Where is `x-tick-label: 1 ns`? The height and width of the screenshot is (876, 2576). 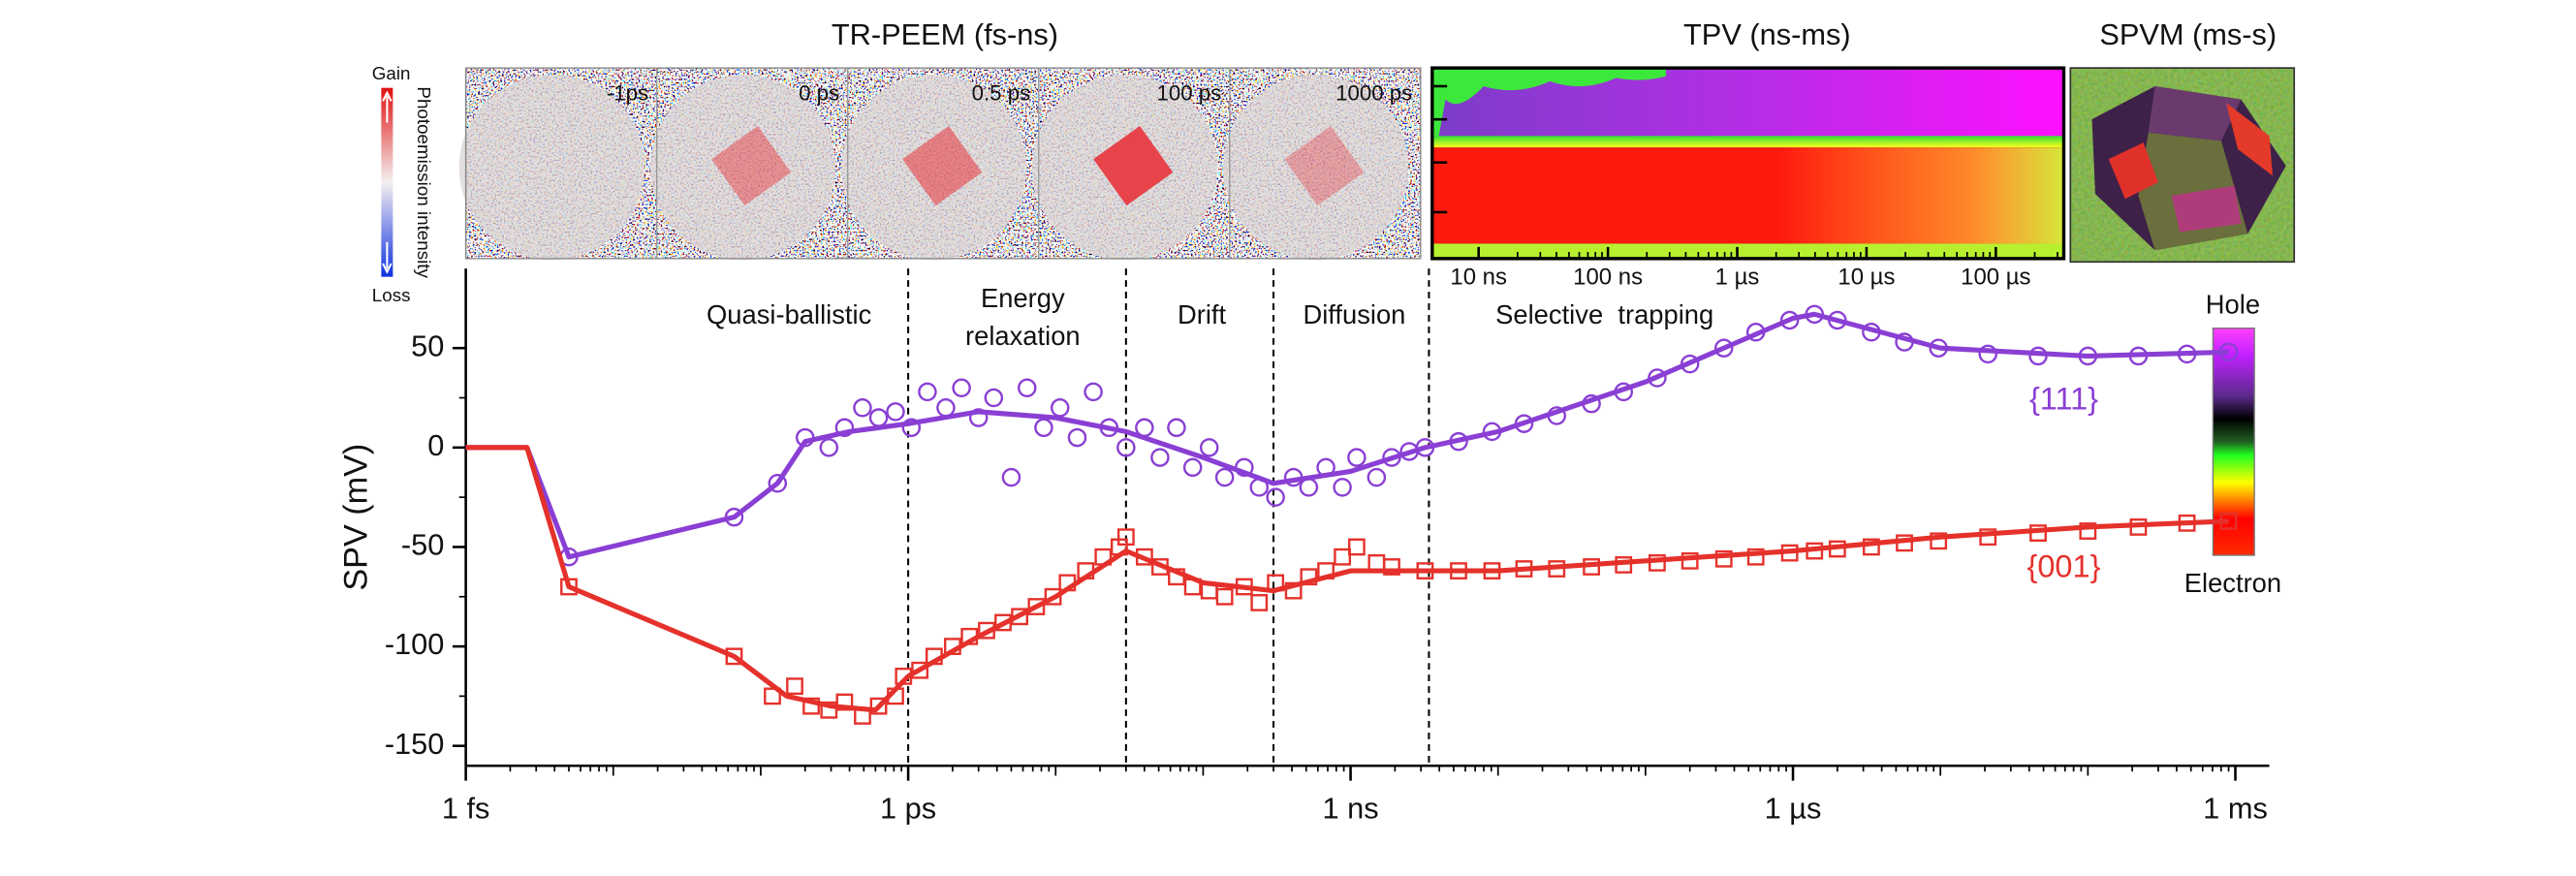 x-tick-label: 1 ns is located at coordinates (1350, 809).